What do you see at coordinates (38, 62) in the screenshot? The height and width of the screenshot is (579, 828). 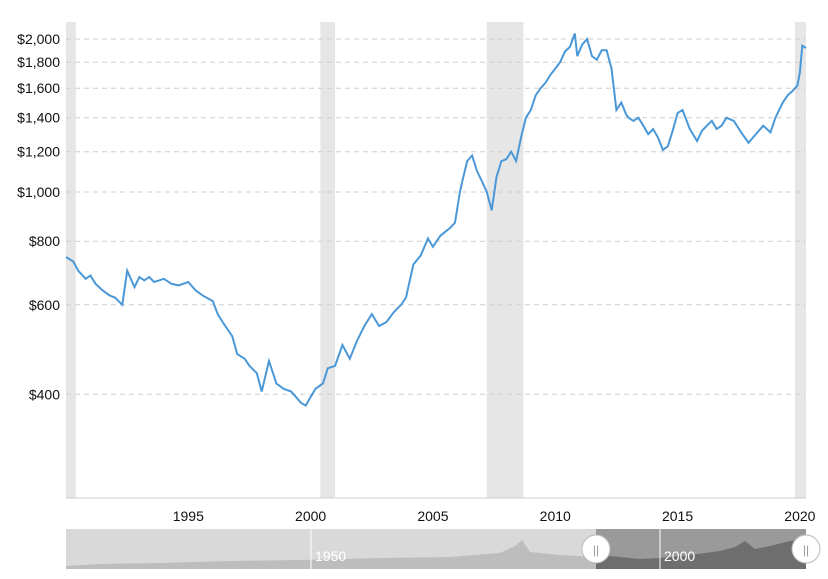 I see `y-tick-label-1800: $1,800` at bounding box center [38, 62].